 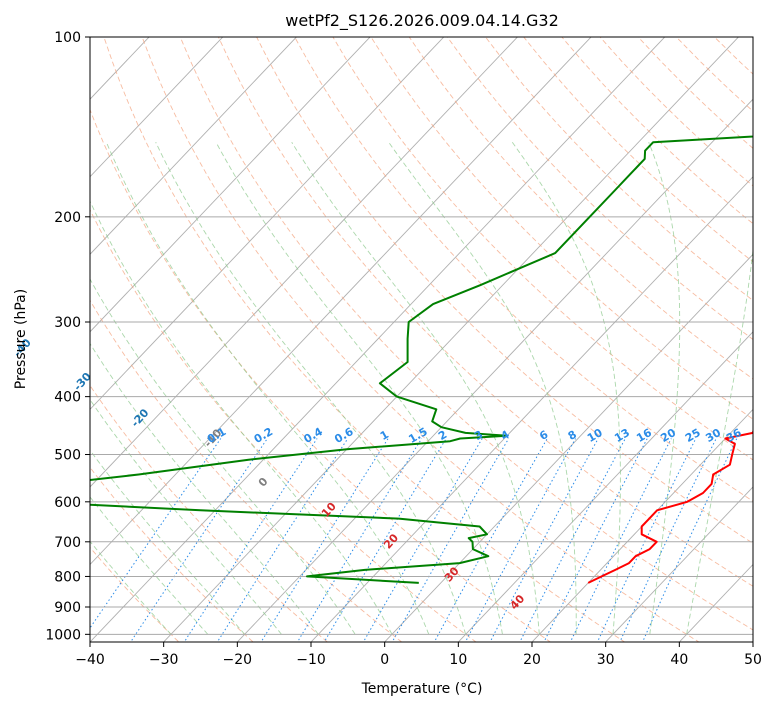 I want to click on chart-title: wetPf2_S126.2026.009.04.14.G32, so click(x=422, y=21).